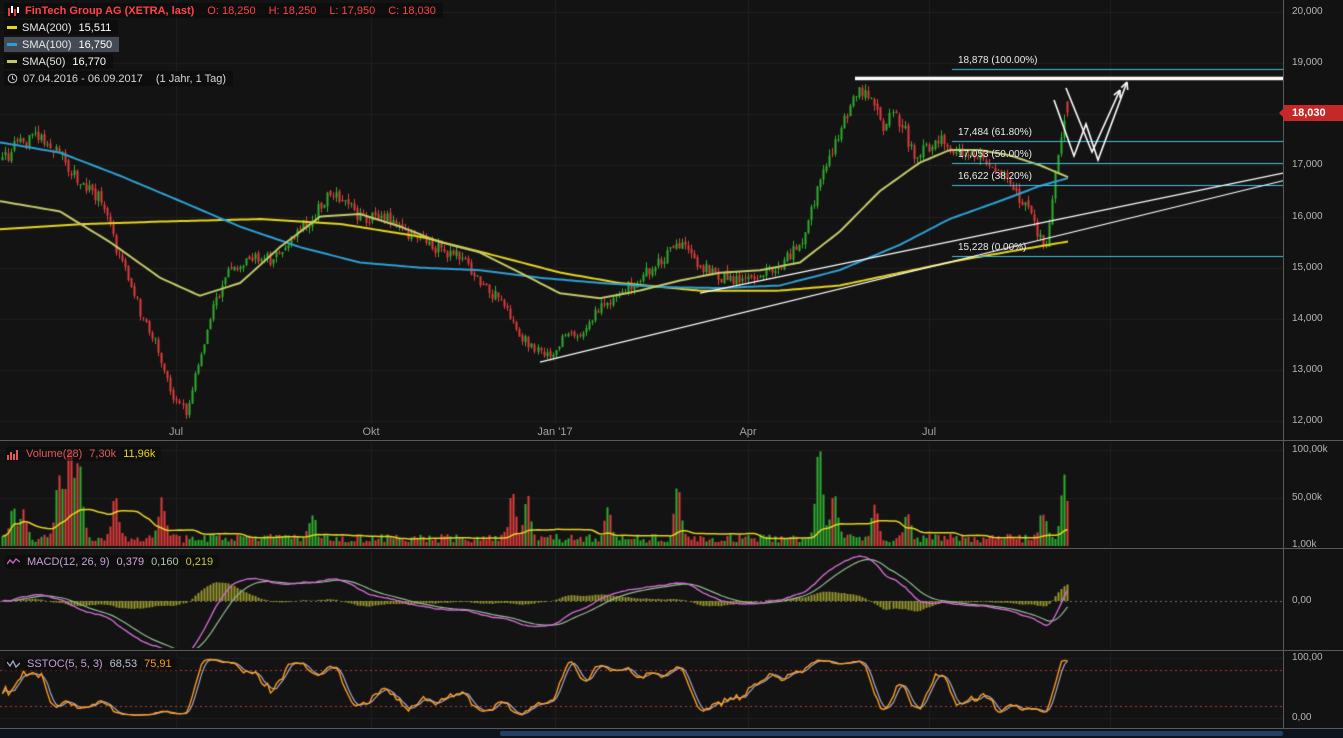 The width and height of the screenshot is (1343, 738). What do you see at coordinates (1310, 449) in the screenshot?
I see `volume-tick-label: 100,00k` at bounding box center [1310, 449].